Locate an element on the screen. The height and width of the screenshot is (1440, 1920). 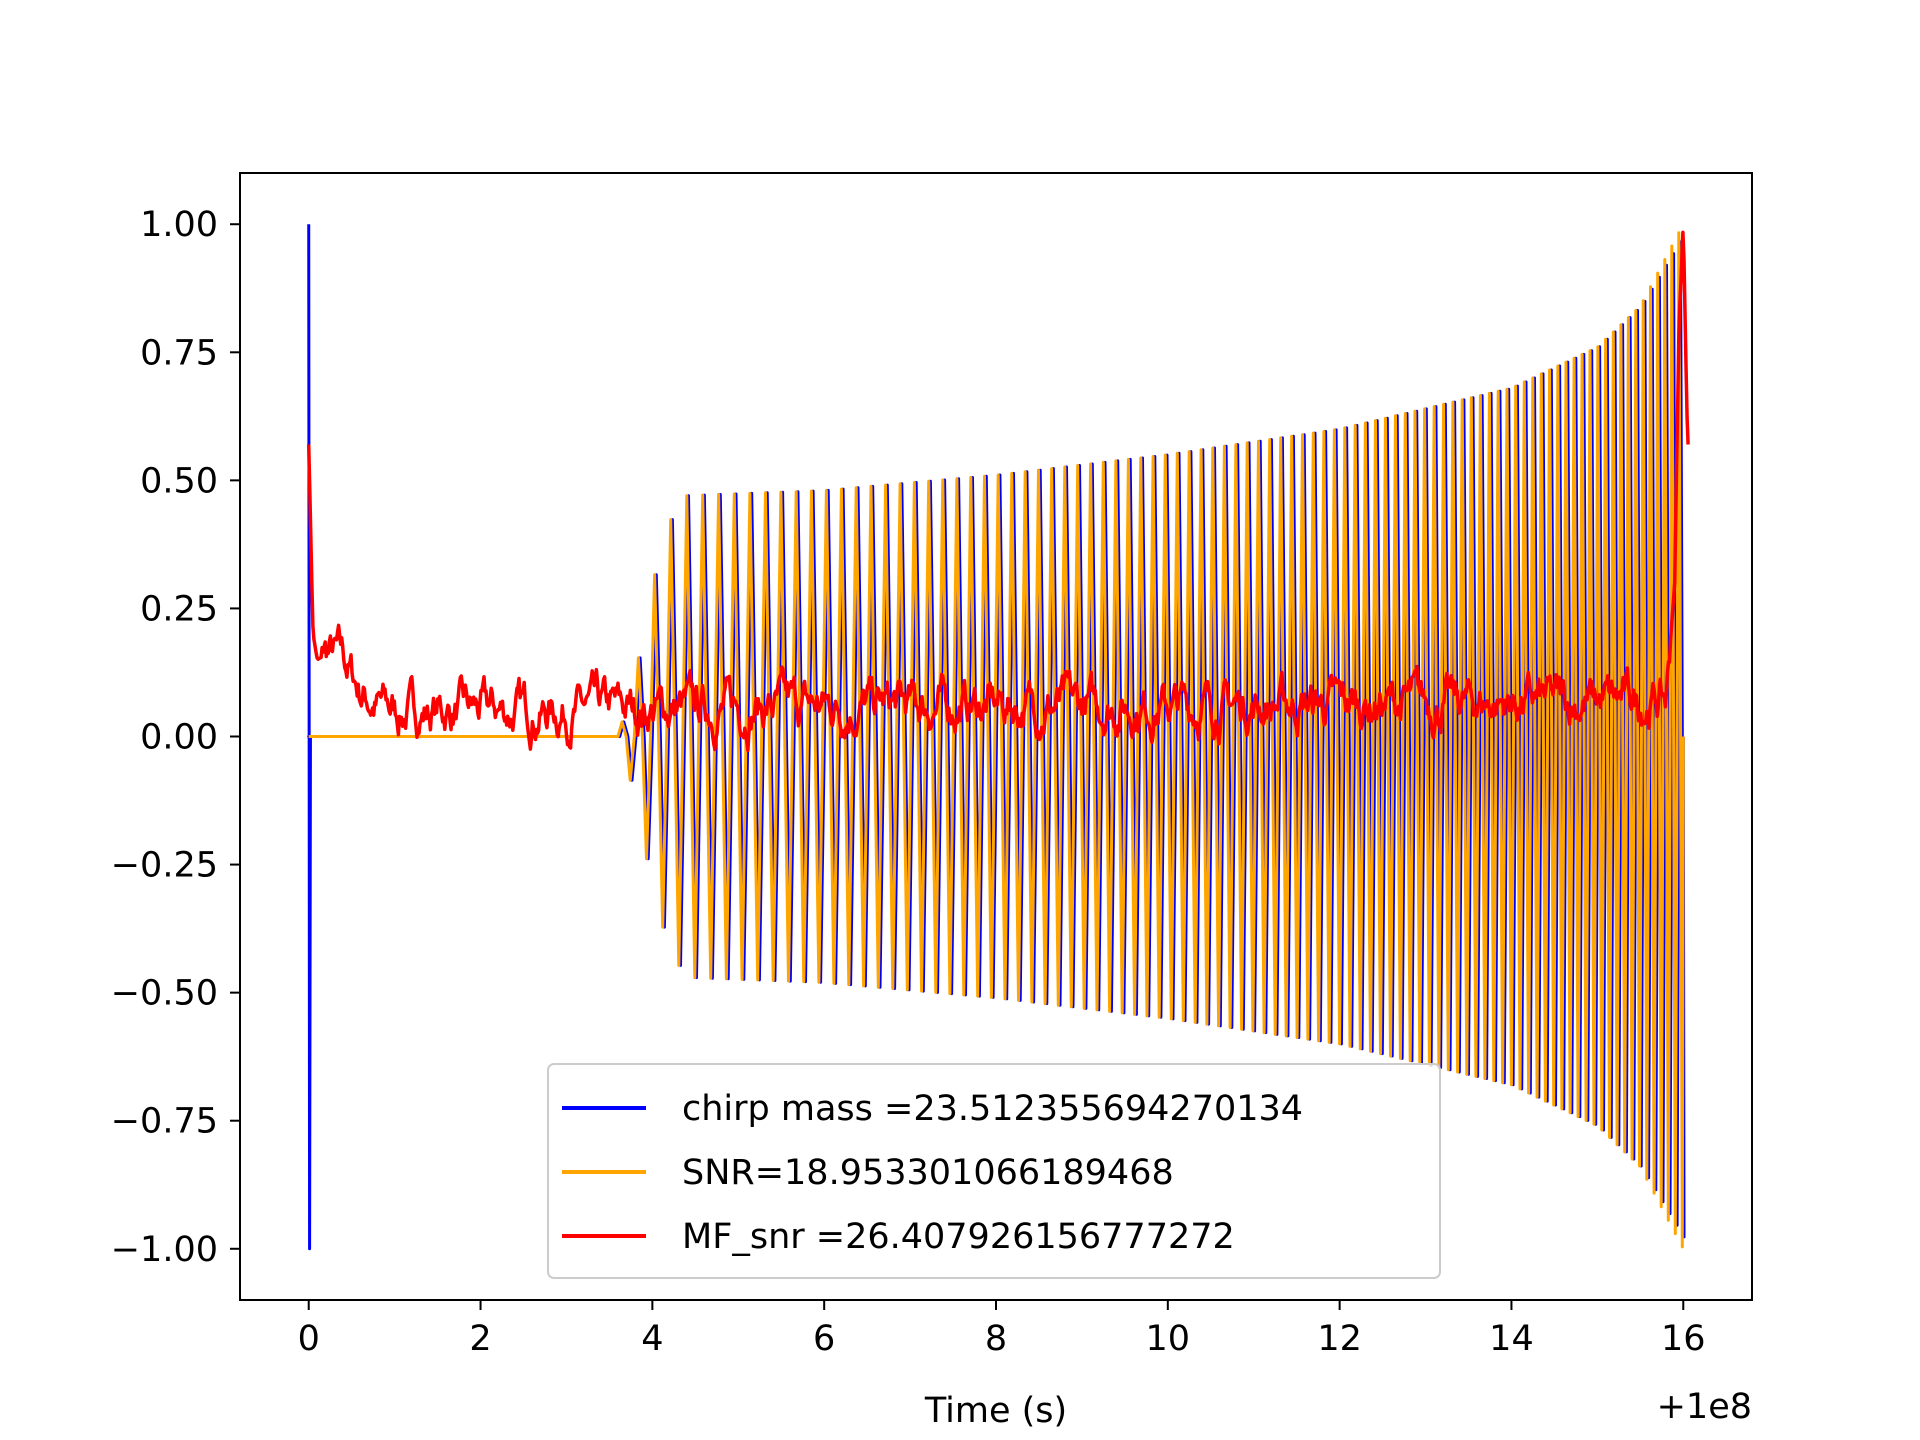
x-tick-label: 14 is located at coordinates (1511, 1339).